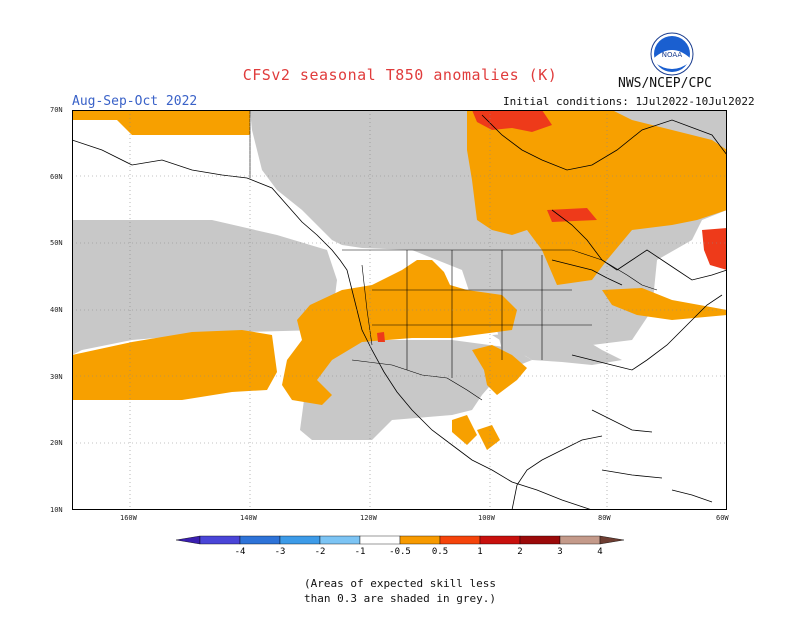 The image size is (800, 618). Describe the element at coordinates (400, 75) in the screenshot. I see `chart-title: CFSv2 seasonal T850 anomalies (K)` at that location.